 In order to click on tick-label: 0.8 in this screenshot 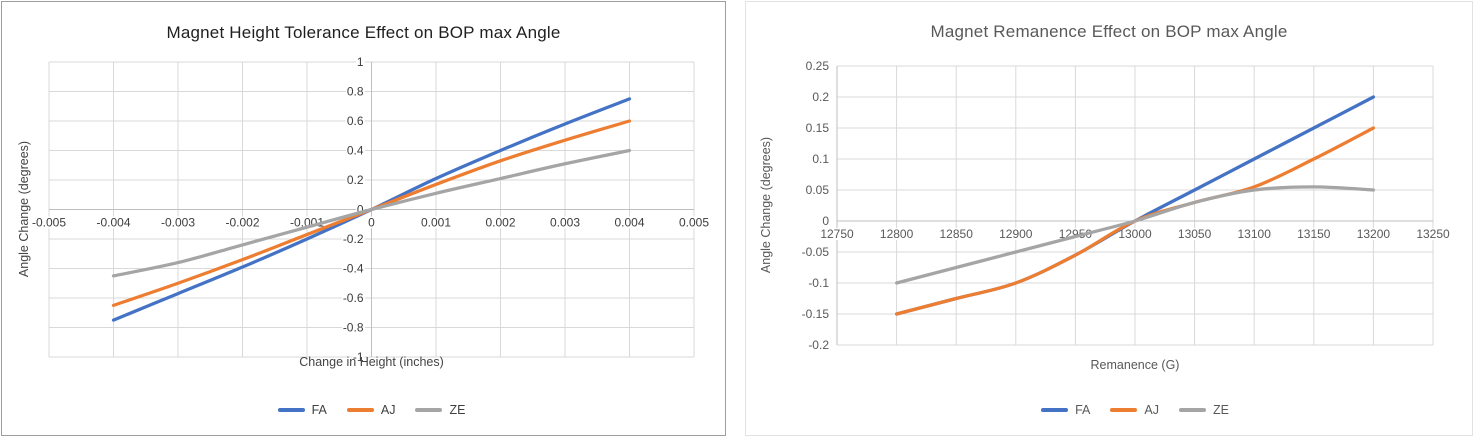, I will do `click(355, 92)`.